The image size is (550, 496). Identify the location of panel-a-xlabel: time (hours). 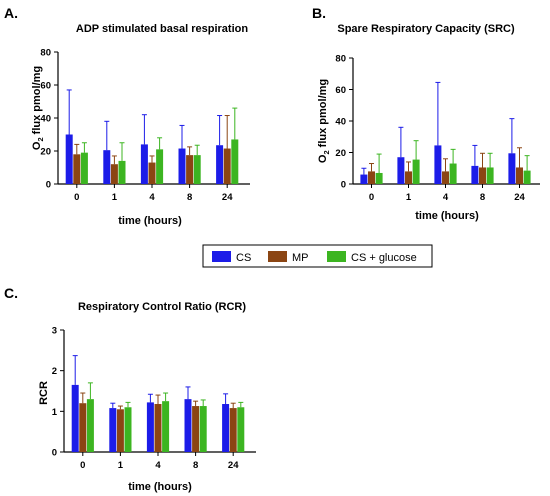
(150, 221).